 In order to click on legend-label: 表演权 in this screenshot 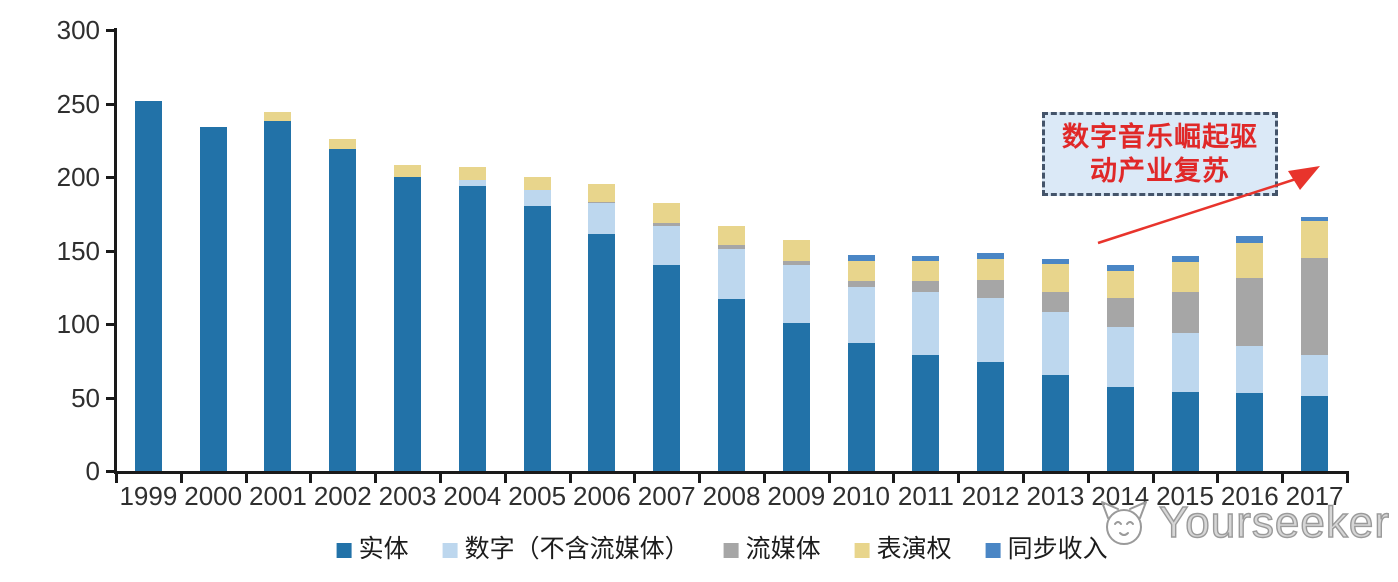, I will do `click(914, 549)`.